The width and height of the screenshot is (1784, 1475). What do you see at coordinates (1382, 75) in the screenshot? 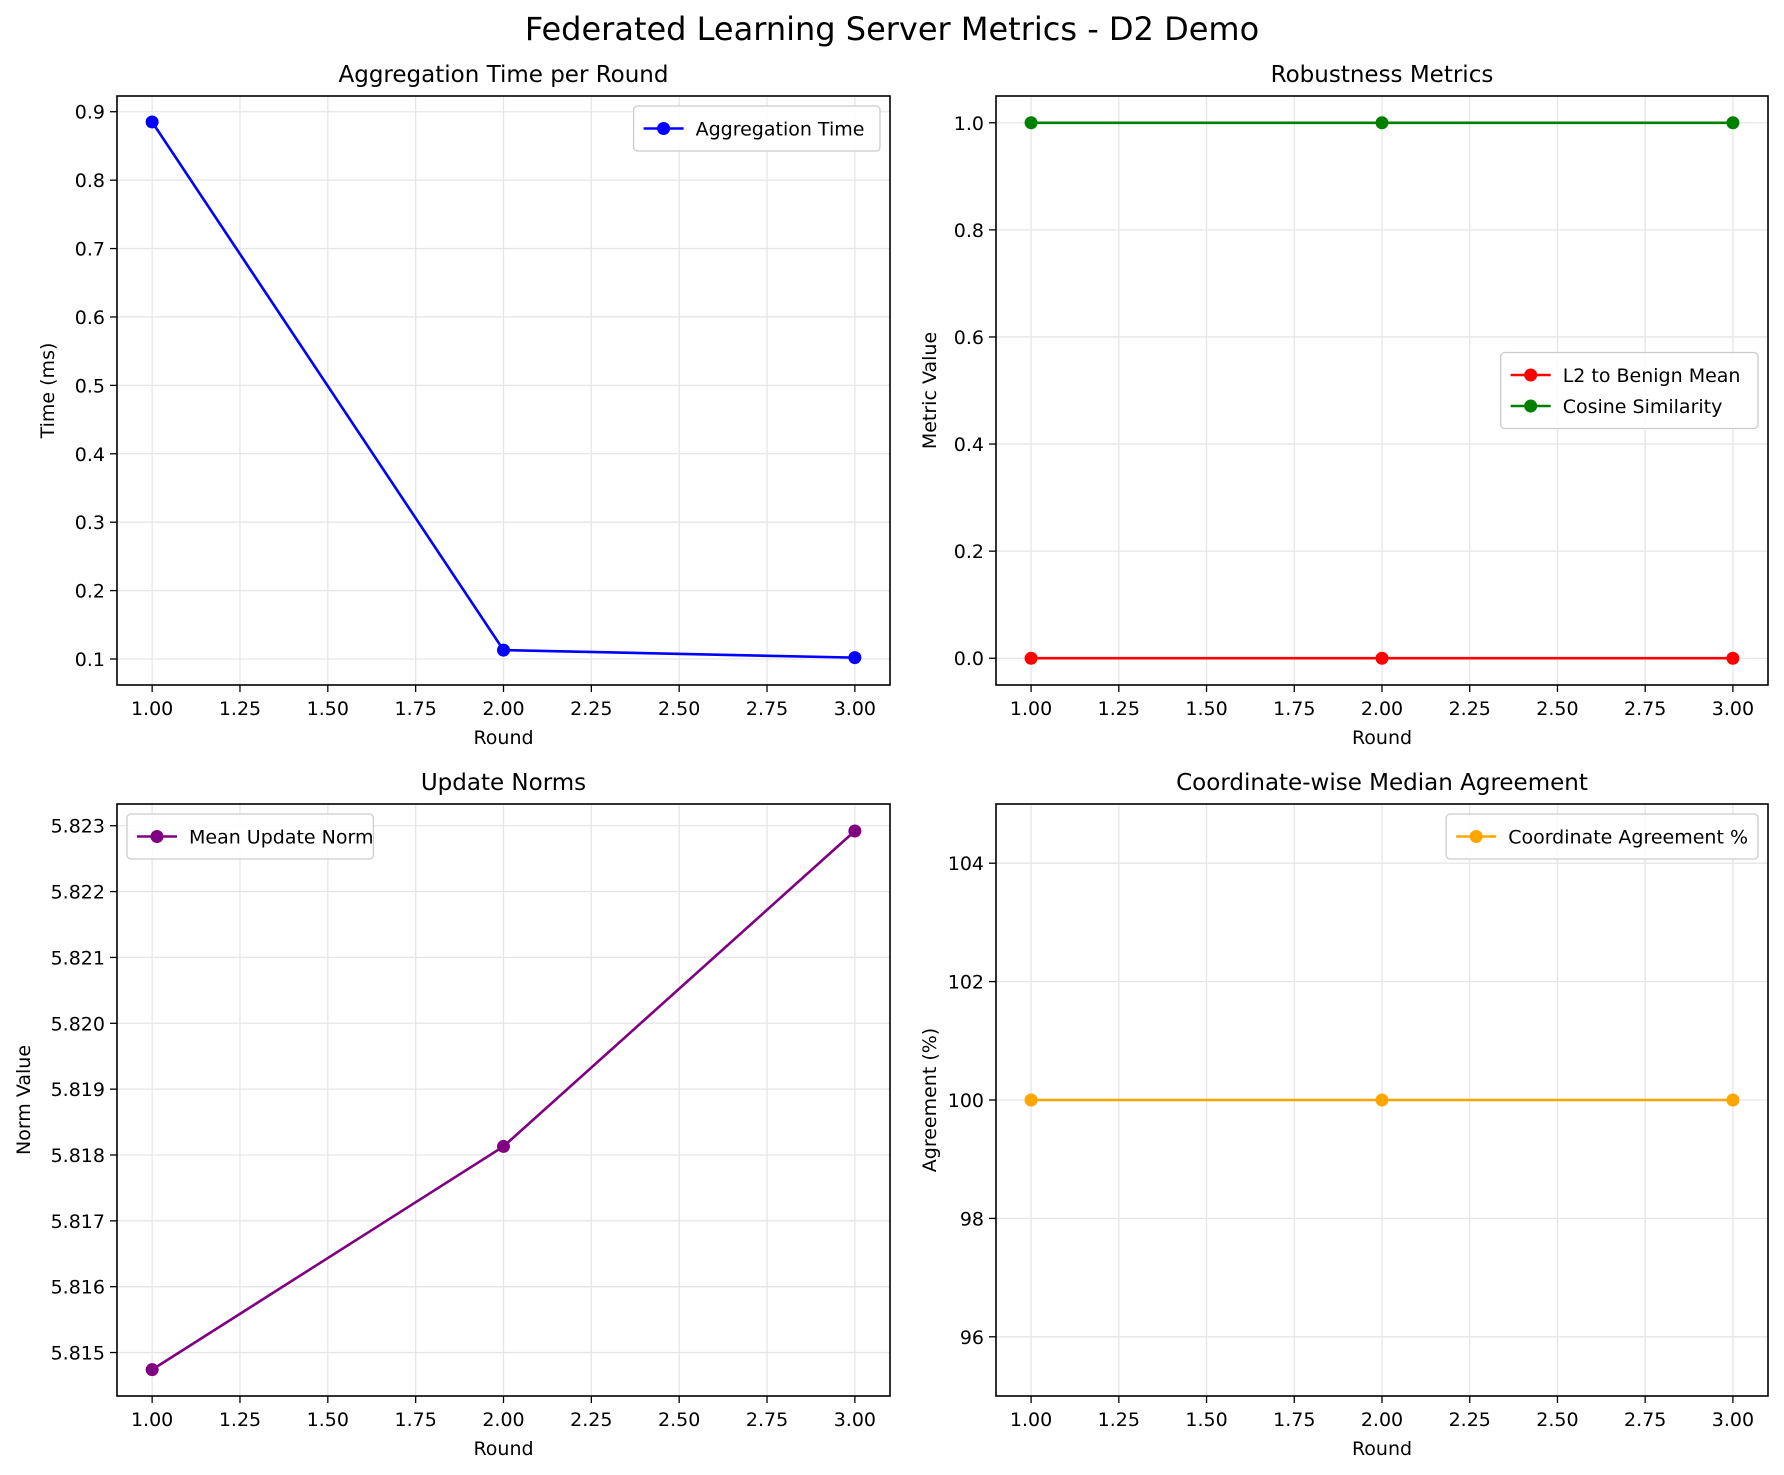
I see `chart-title: Robustness Metrics` at bounding box center [1382, 75].